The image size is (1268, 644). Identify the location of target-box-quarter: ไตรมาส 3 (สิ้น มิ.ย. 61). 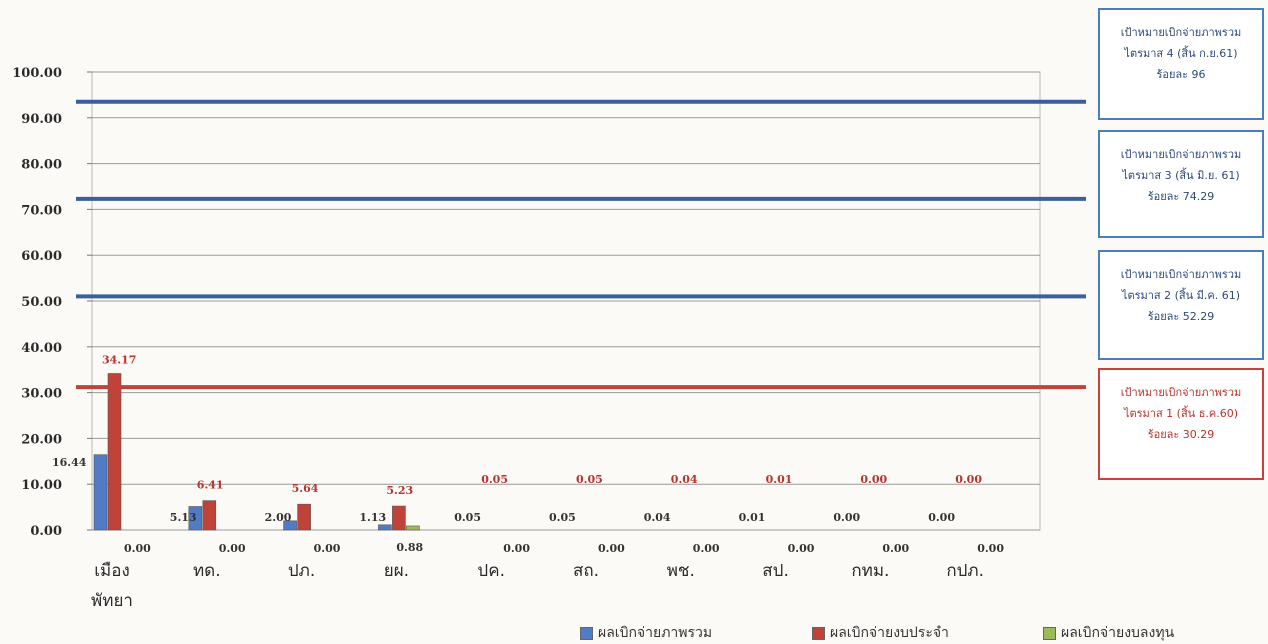
(1181, 175).